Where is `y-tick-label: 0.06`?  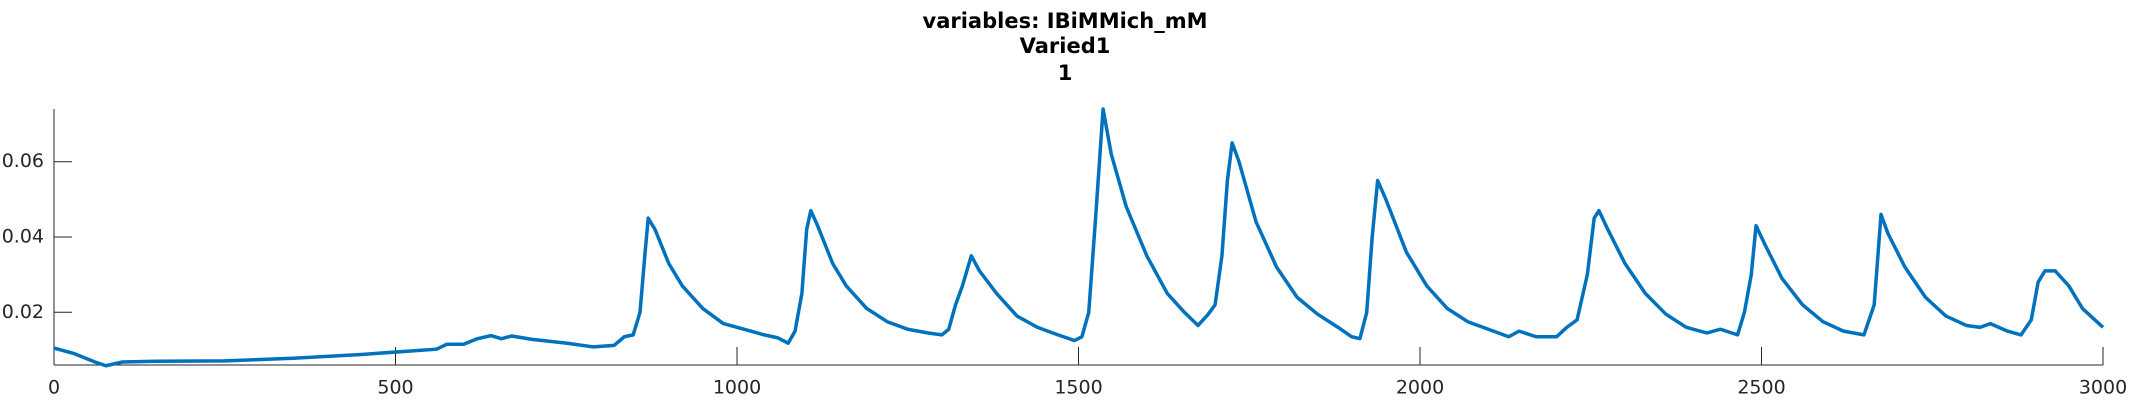
y-tick-label: 0.06 is located at coordinates (23, 161).